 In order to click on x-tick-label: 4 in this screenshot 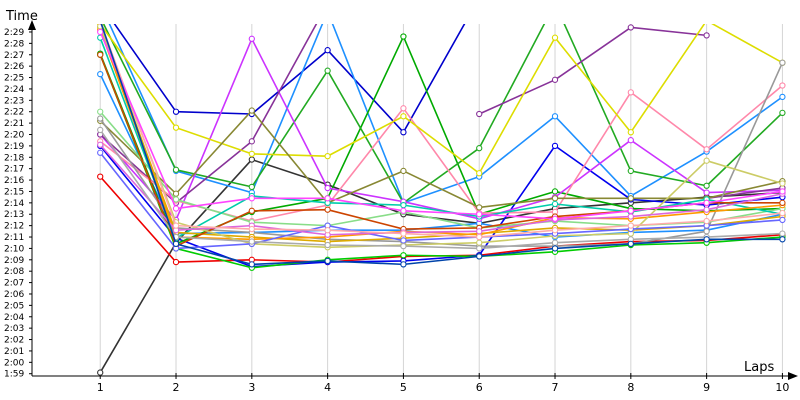, I will do `click(327, 387)`.